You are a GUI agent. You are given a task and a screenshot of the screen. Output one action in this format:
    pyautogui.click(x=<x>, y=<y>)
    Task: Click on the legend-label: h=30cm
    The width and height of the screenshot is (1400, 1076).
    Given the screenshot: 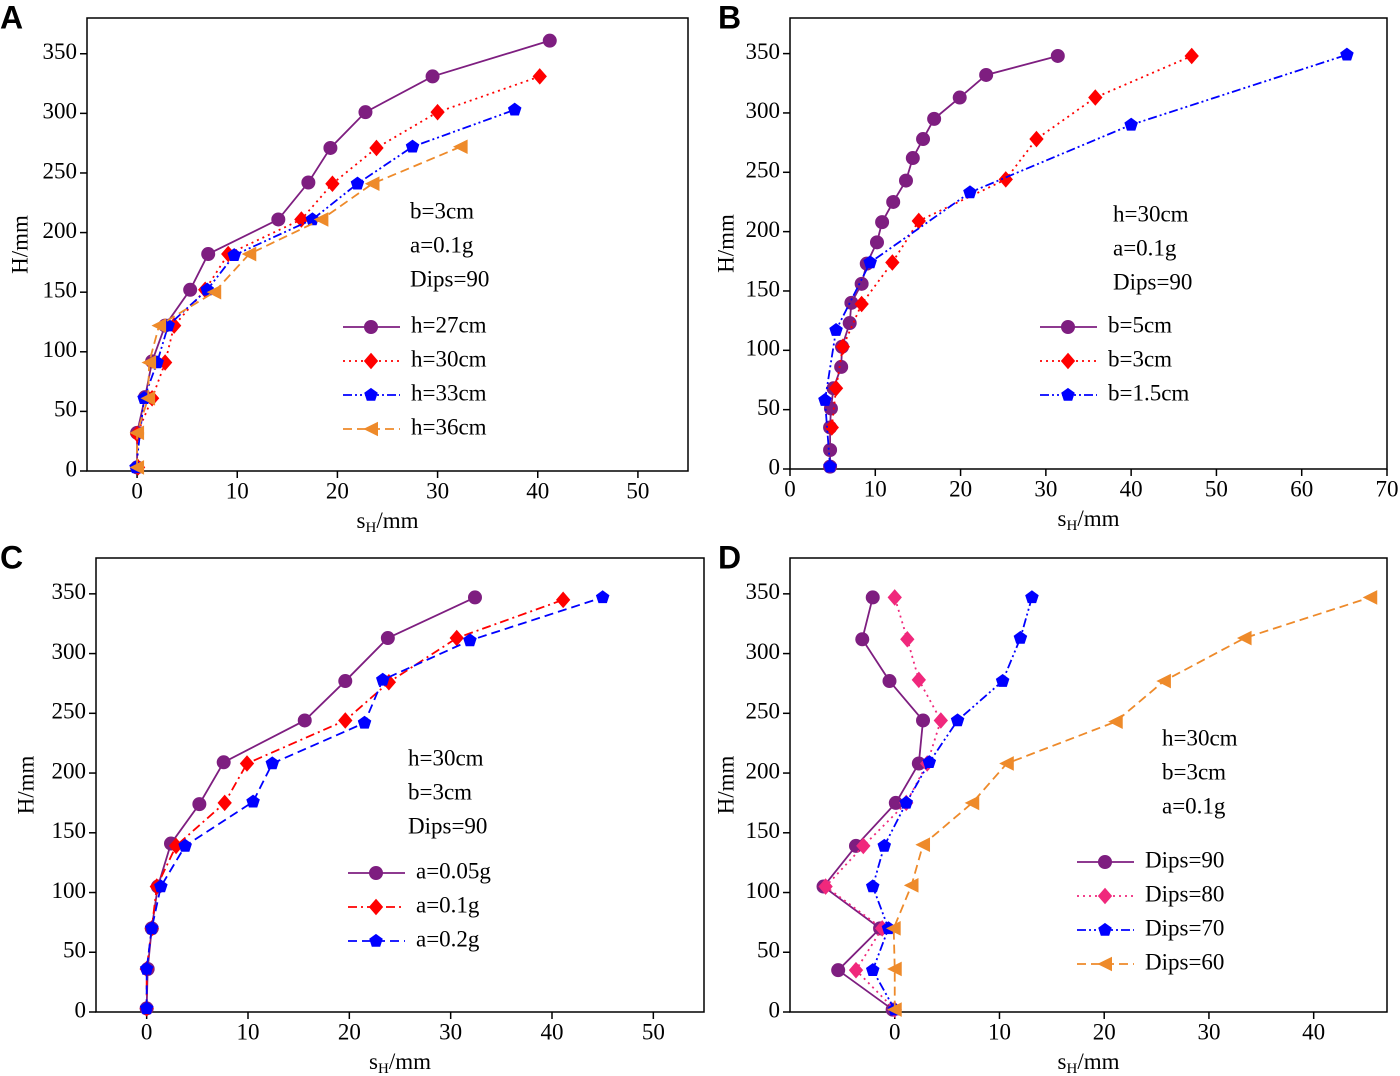 What is the action you would take?
    pyautogui.click(x=449, y=358)
    